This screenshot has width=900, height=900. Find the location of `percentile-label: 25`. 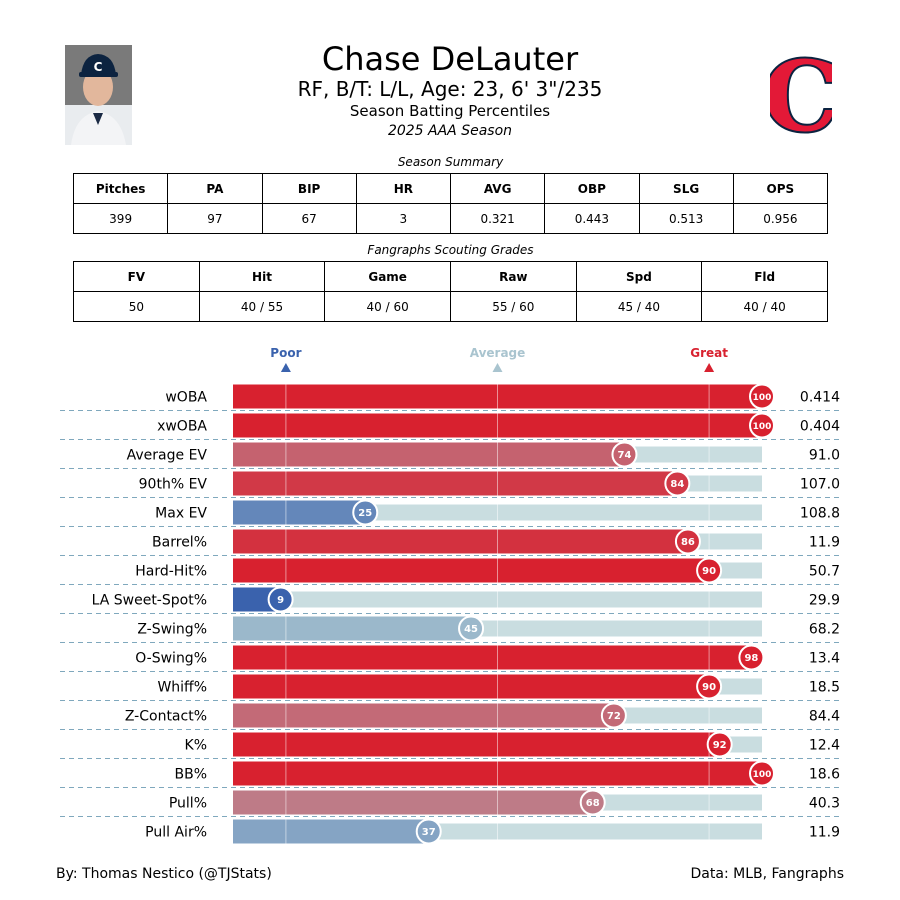

percentile-label: 25 is located at coordinates (365, 513).